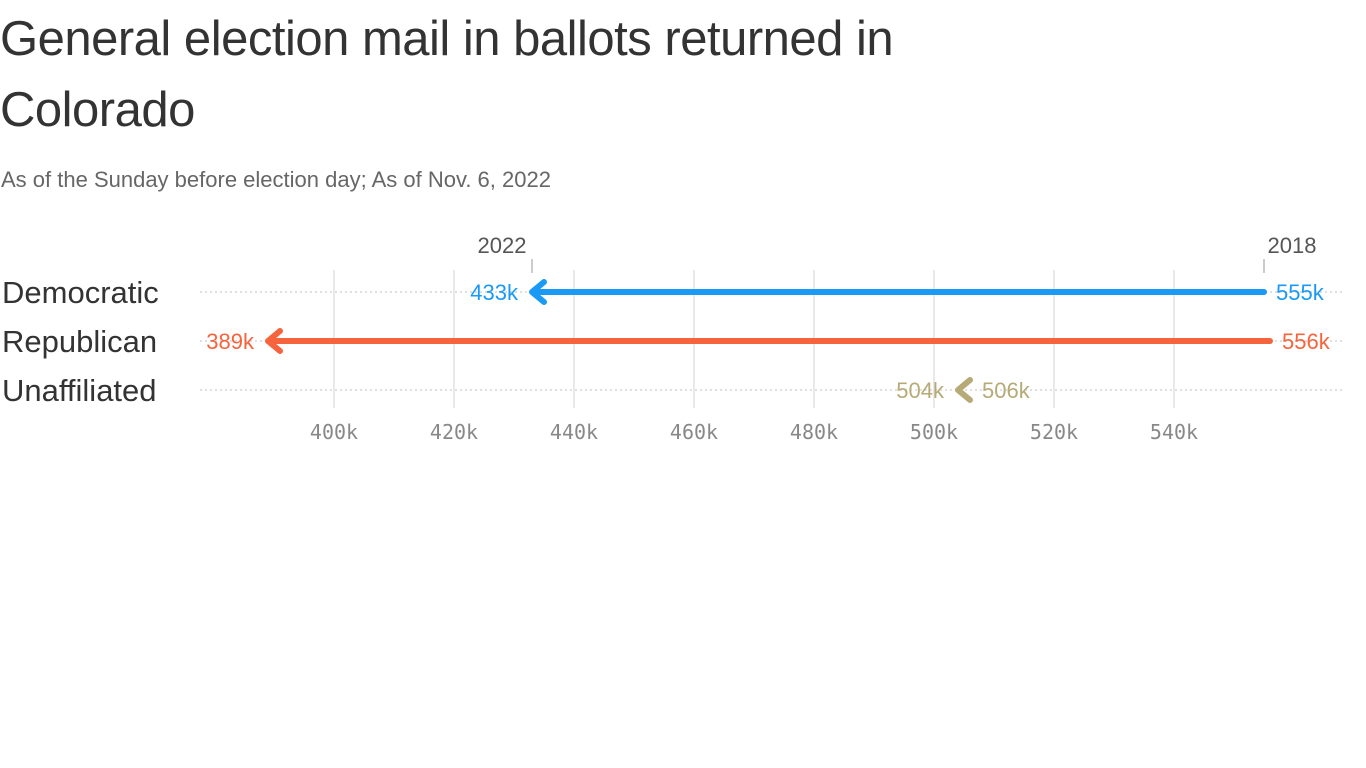  Describe the element at coordinates (454, 432) in the screenshot. I see `x-tick-label: 420k` at that location.